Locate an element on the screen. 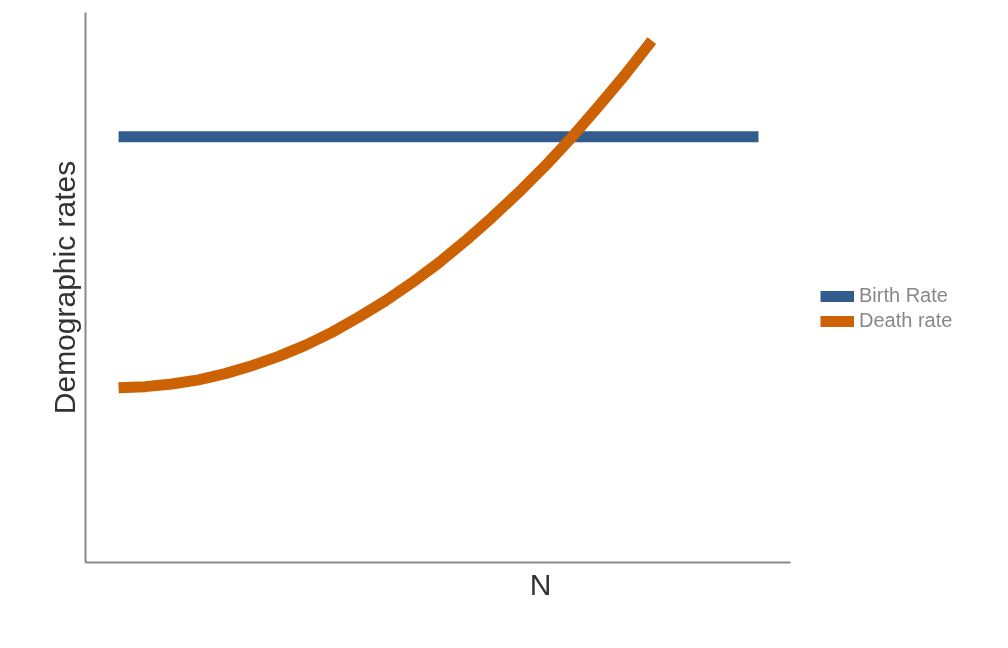 This screenshot has width=1008, height=648. legend-label: Birth Rate is located at coordinates (903, 295).